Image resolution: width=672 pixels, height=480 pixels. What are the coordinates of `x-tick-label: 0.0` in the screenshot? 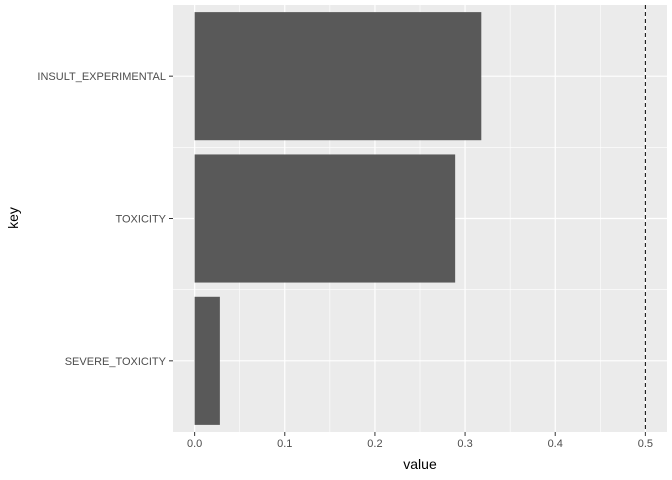 It's located at (194, 444).